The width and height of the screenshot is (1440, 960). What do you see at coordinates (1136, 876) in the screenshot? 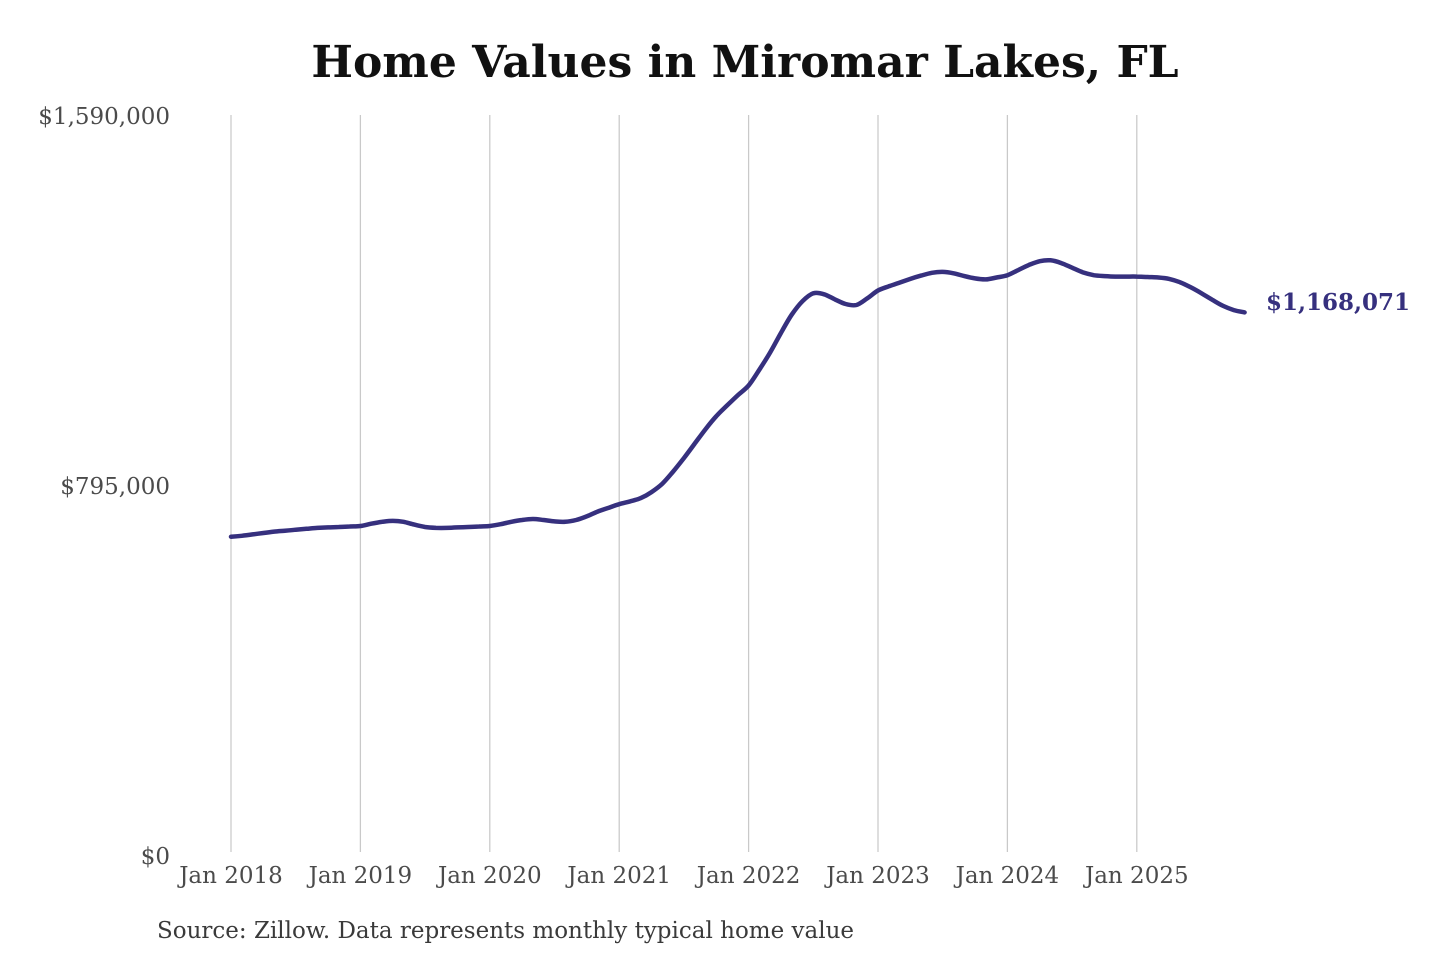
I see `x-axis-label: Jan 2025` at bounding box center [1136, 876].